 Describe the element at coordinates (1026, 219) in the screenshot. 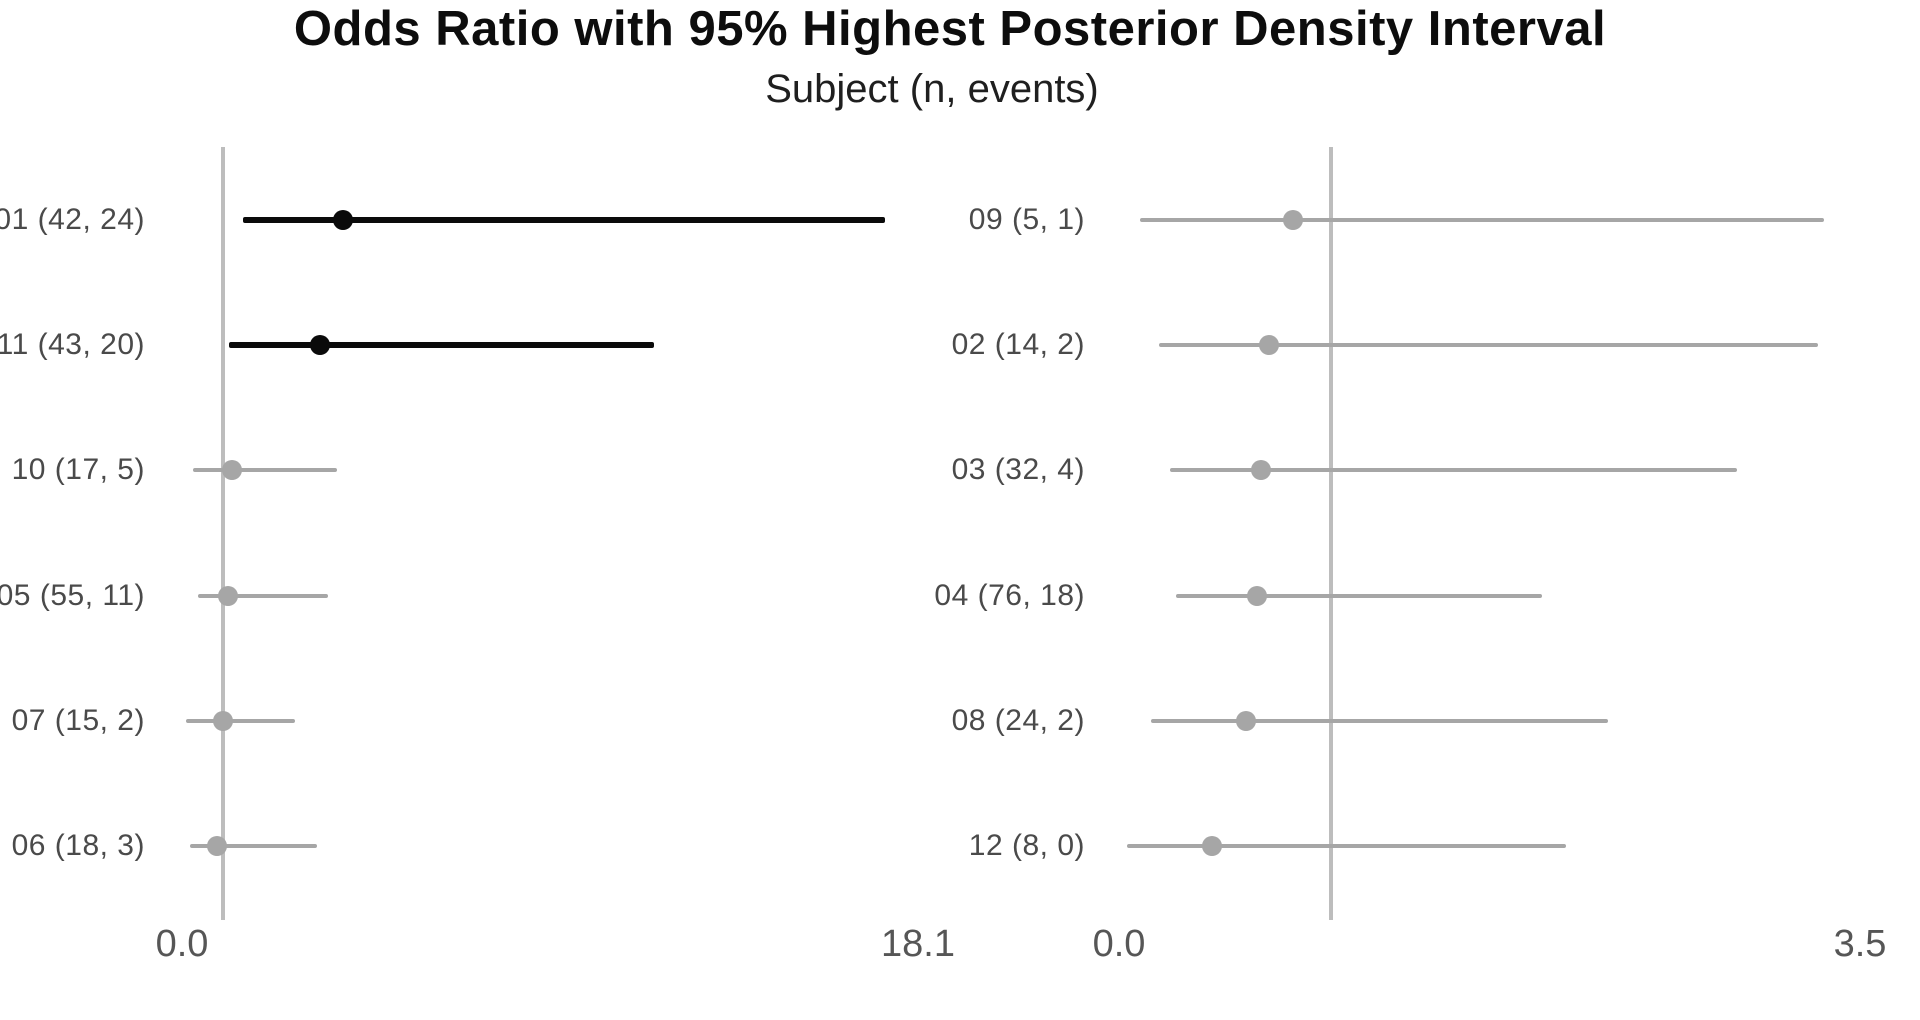

I see `row-label: 09 (5, 1)` at that location.